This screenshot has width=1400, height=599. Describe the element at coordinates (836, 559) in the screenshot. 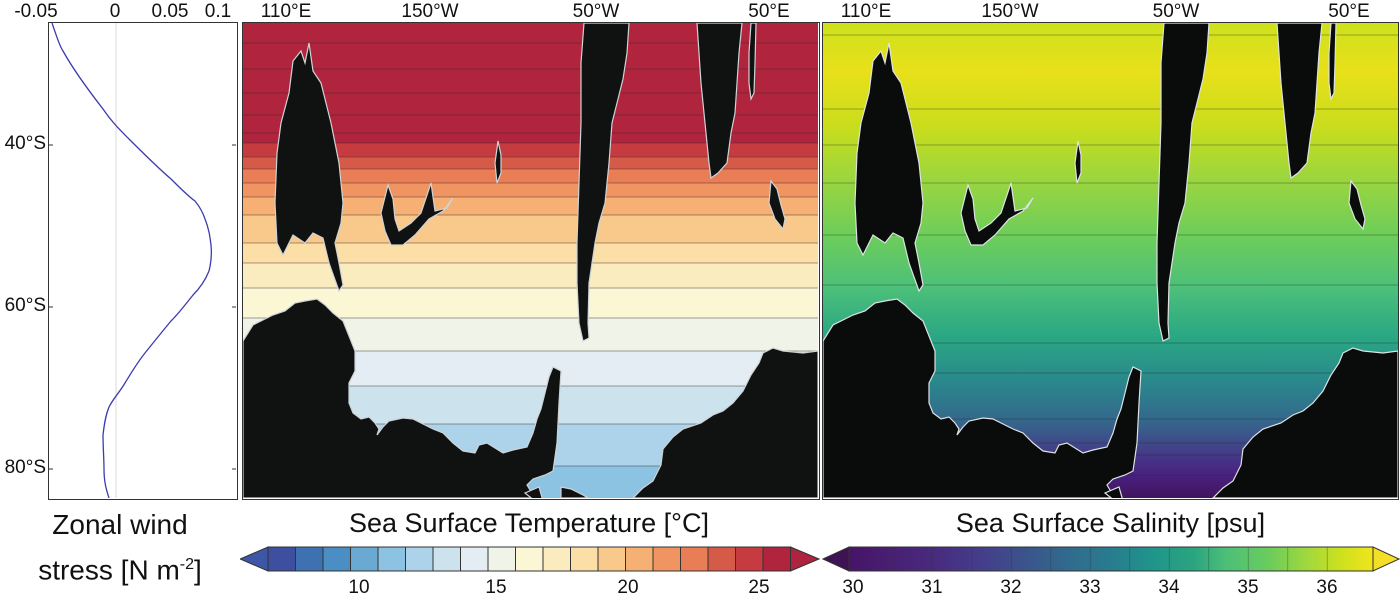

I see `sss-colorbar-low-arrow` at that location.